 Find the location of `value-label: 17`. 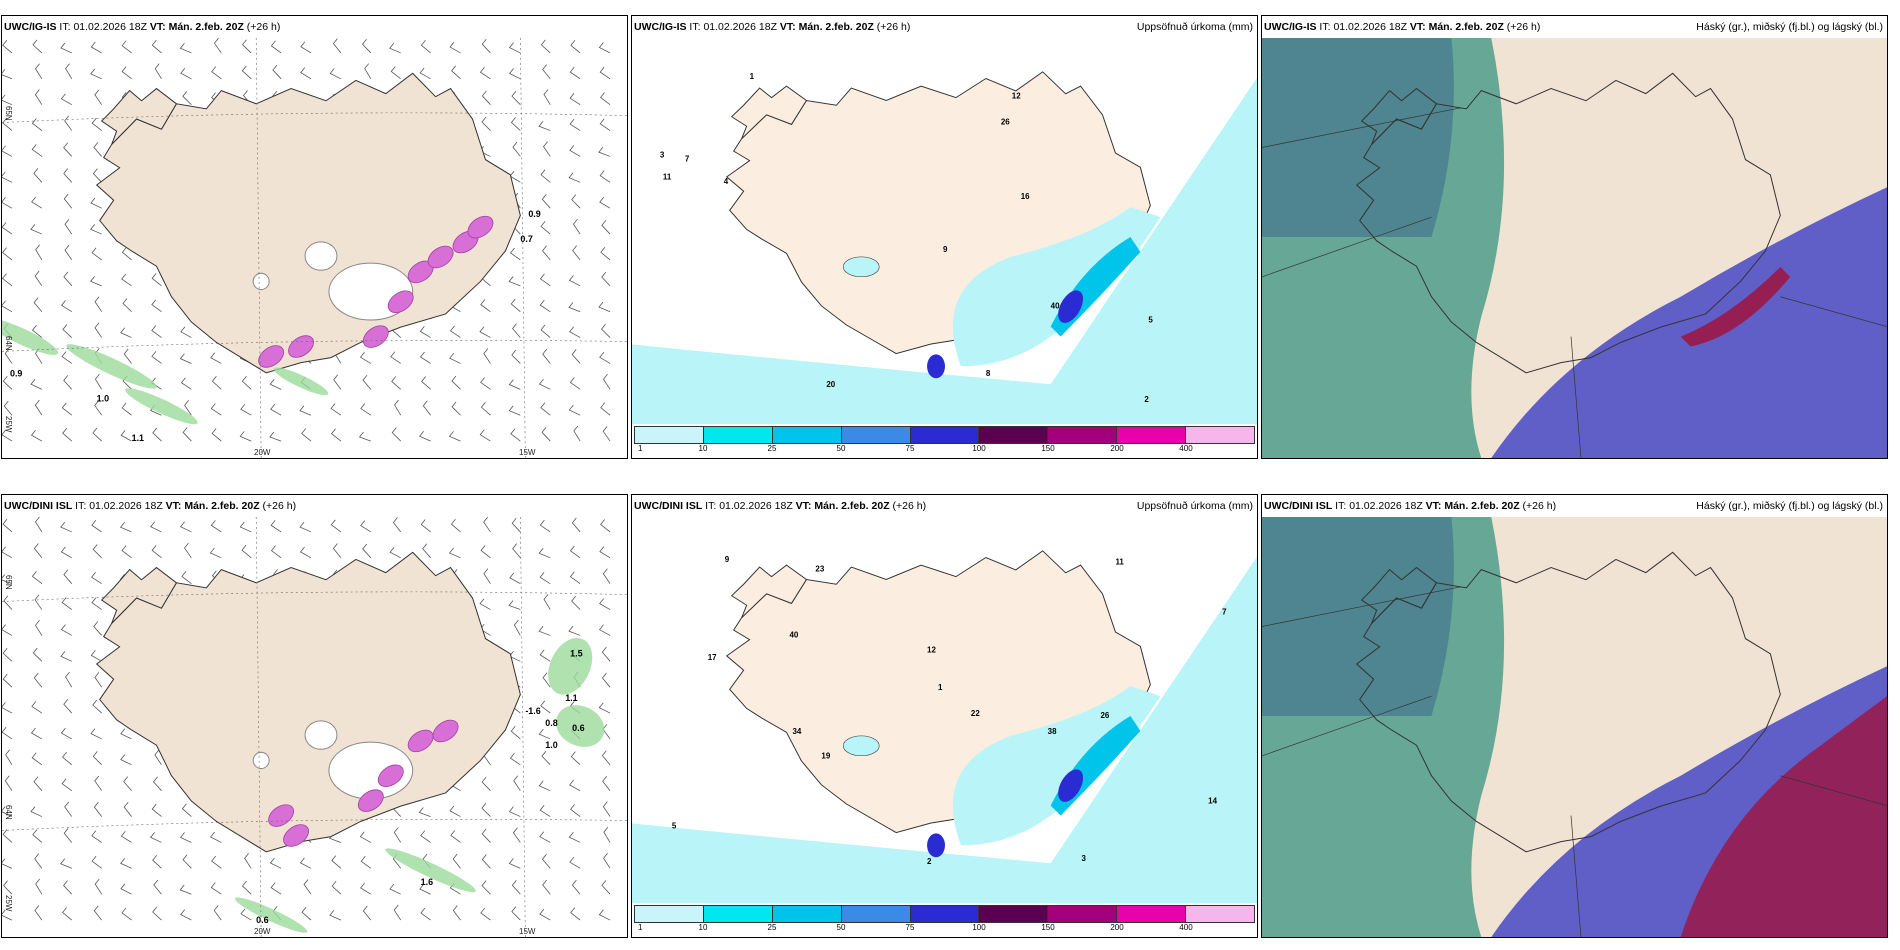

value-label: 17 is located at coordinates (712, 657).